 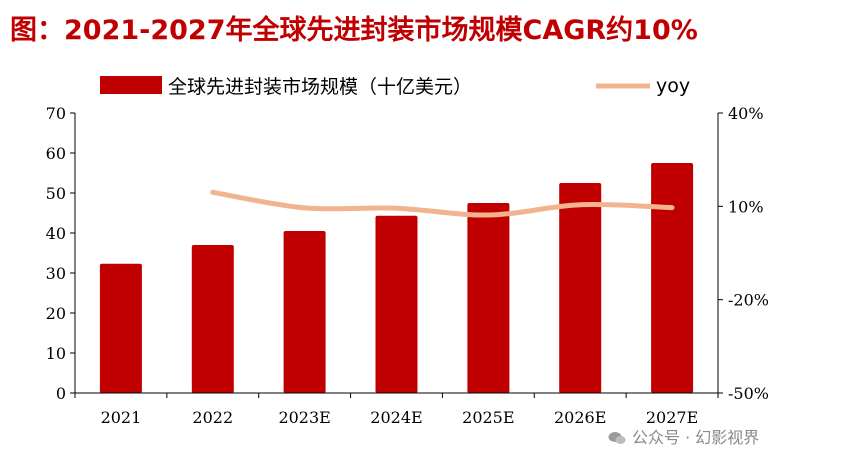 What do you see at coordinates (354, 30) in the screenshot?
I see `chart-title: 图：2021-2027年全球先进封装市场规模CAGR约10%` at bounding box center [354, 30].